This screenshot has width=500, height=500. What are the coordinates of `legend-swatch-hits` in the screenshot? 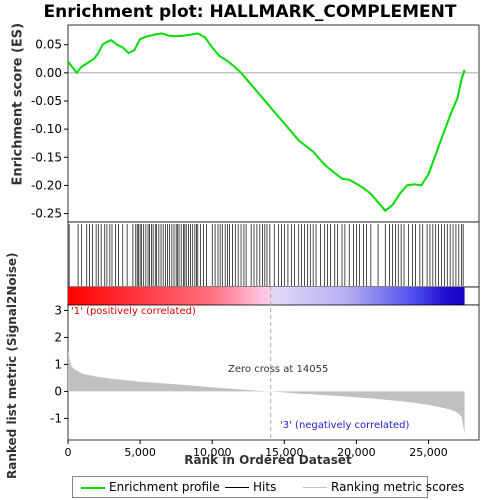 It's located at (237, 487).